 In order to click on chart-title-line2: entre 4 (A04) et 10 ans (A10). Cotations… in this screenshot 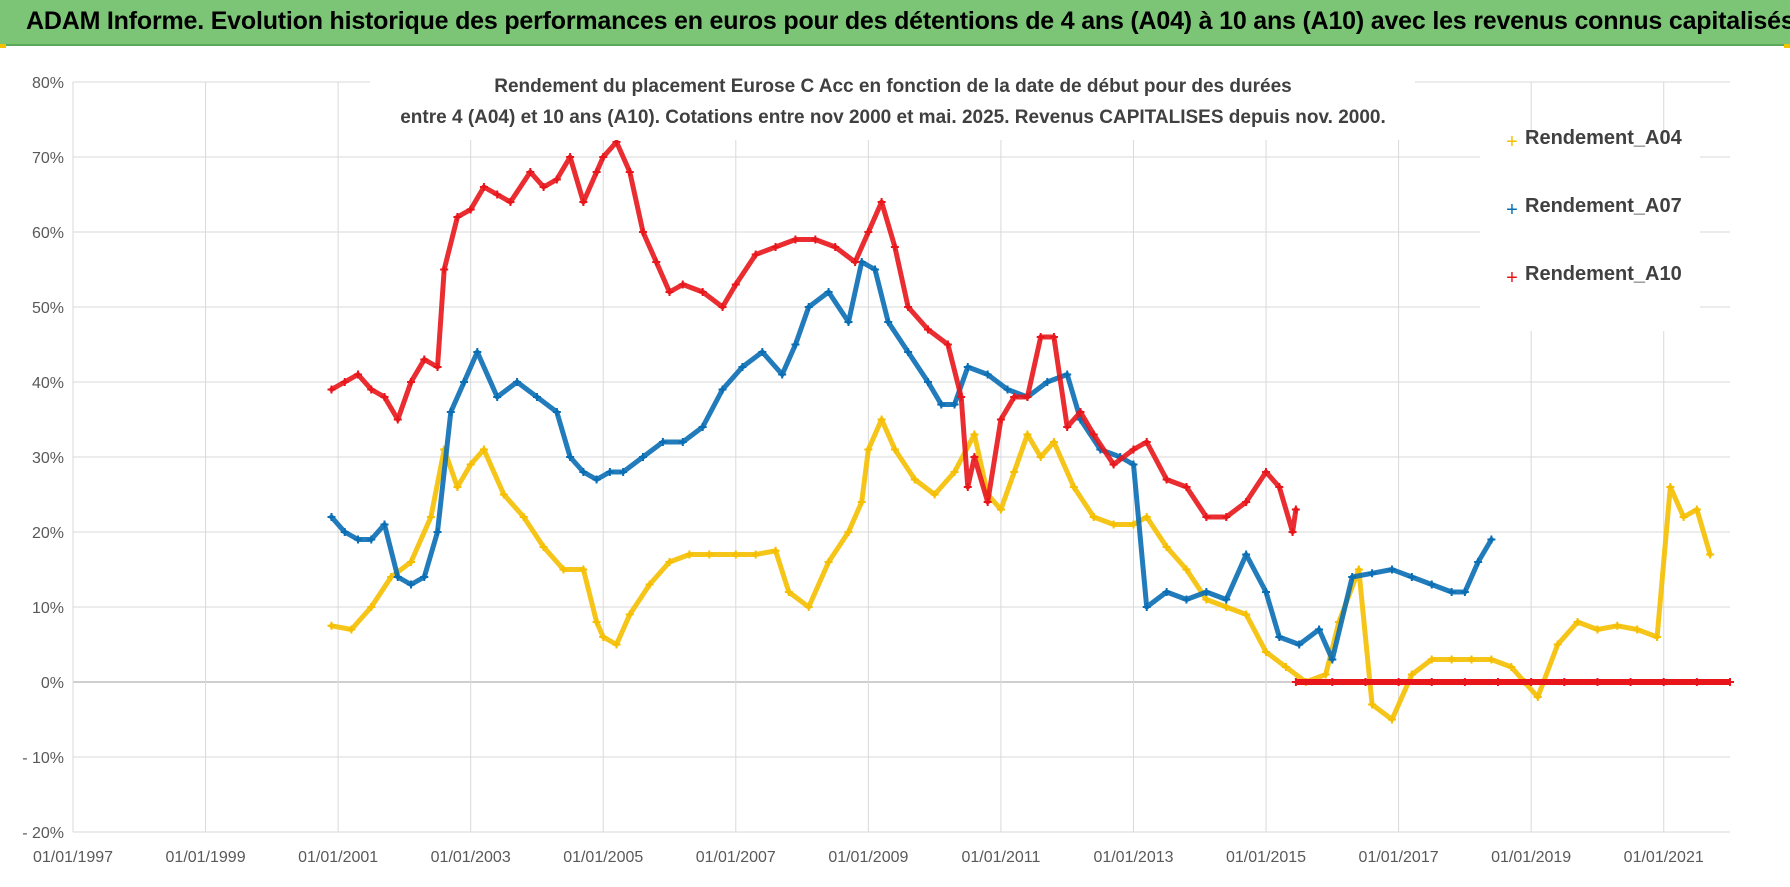, I will do `click(893, 117)`.